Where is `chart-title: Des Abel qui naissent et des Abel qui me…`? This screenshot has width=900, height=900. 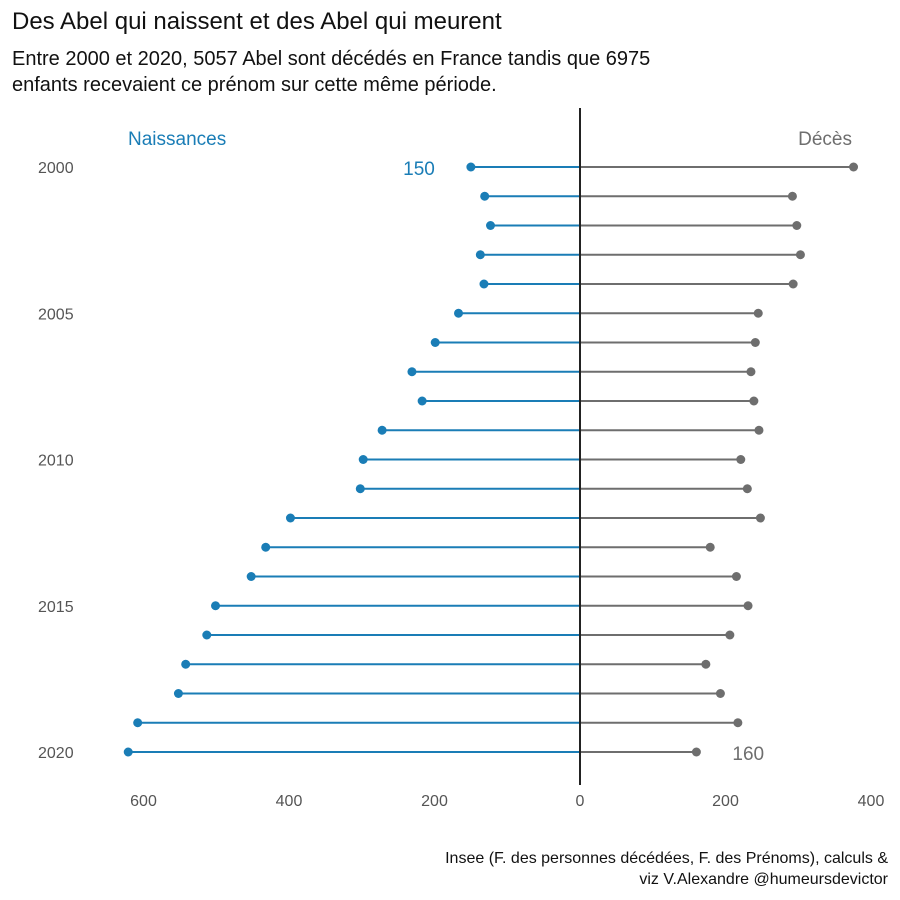 chart-title: Des Abel qui naissent et des Abel qui me… is located at coordinates (257, 21).